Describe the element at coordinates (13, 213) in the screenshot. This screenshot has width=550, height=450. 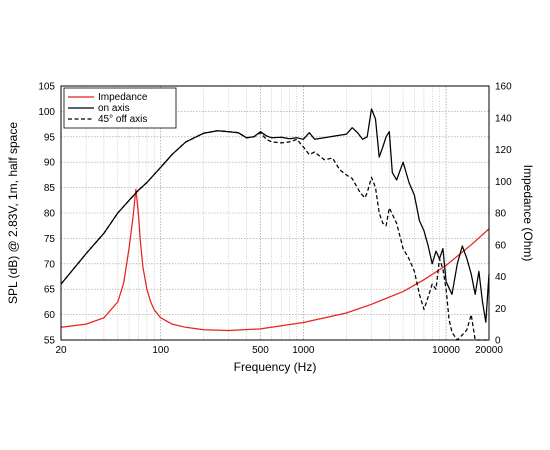
I see `y-left-axis-title: SPL (dB) @ 2.83V, 1m, half space` at that location.